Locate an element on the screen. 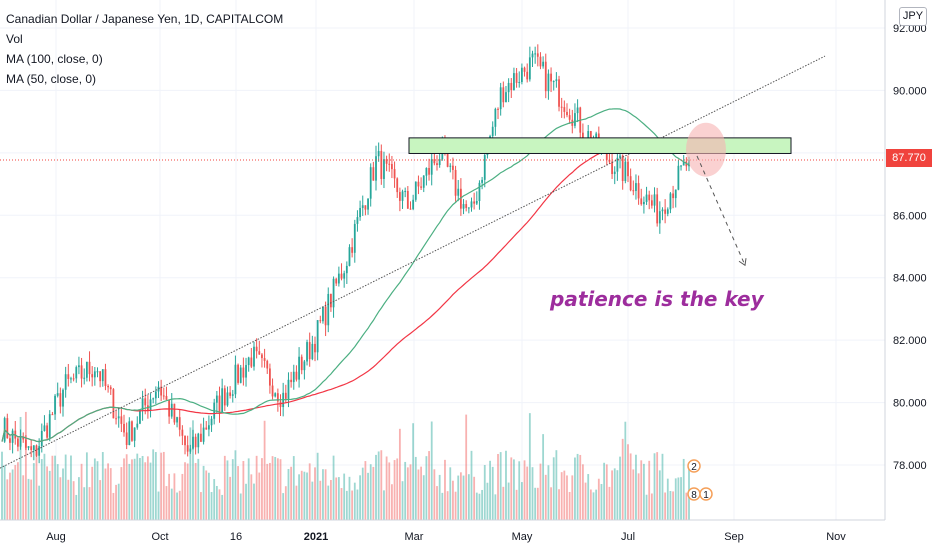  legend-ma50: MA (50, close, 0) is located at coordinates (51, 79).